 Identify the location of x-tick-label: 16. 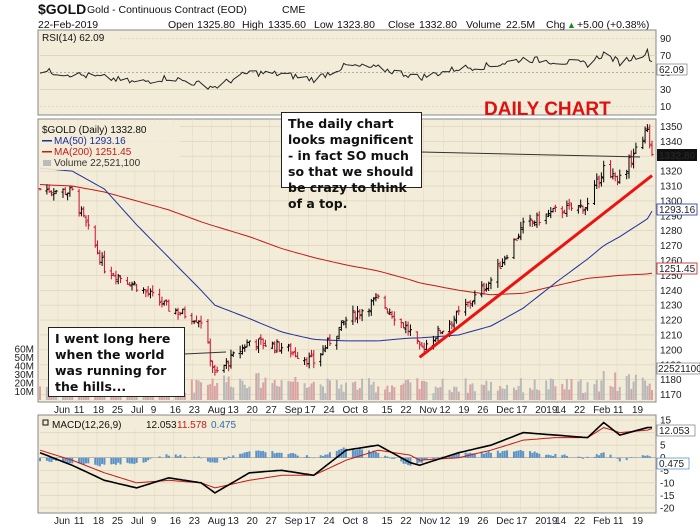
(176, 521).